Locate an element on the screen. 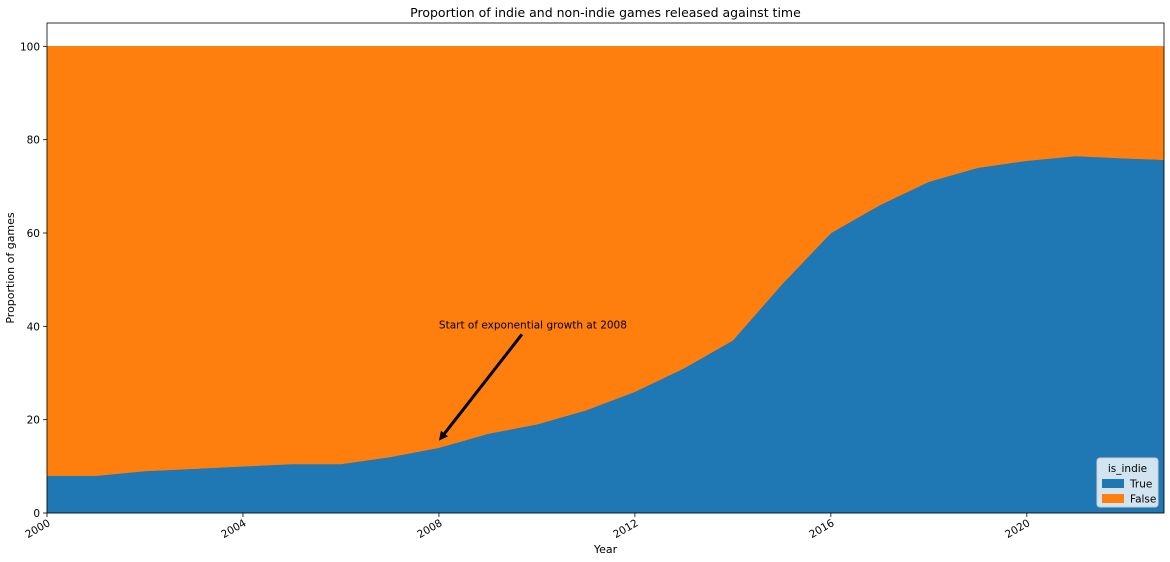 Image resolution: width=1170 pixels, height=562 pixels. legend-label-false: False is located at coordinates (1143, 500).